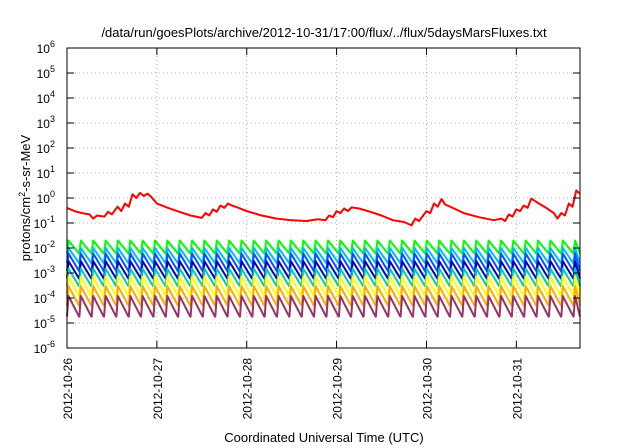 The image size is (640, 448). What do you see at coordinates (52, 144) in the screenshot?
I see `y-tick-label-exponent: 2` at bounding box center [52, 144].